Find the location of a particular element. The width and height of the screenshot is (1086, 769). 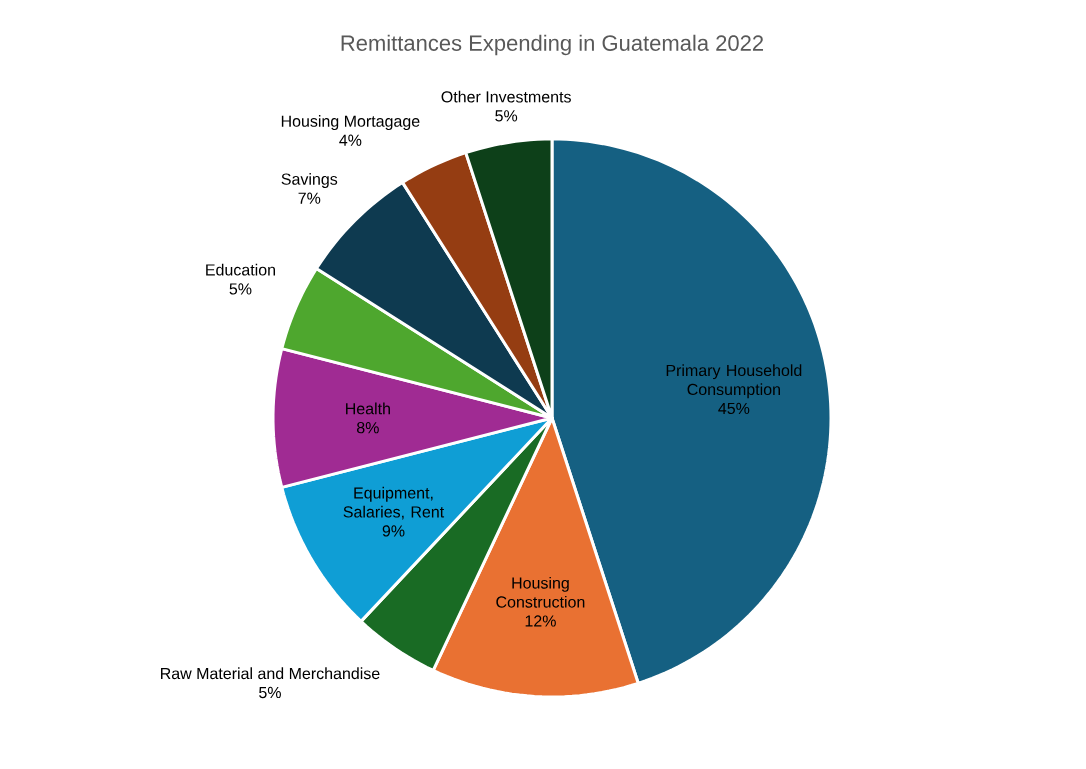

data-label: 9% is located at coordinates (393, 531).